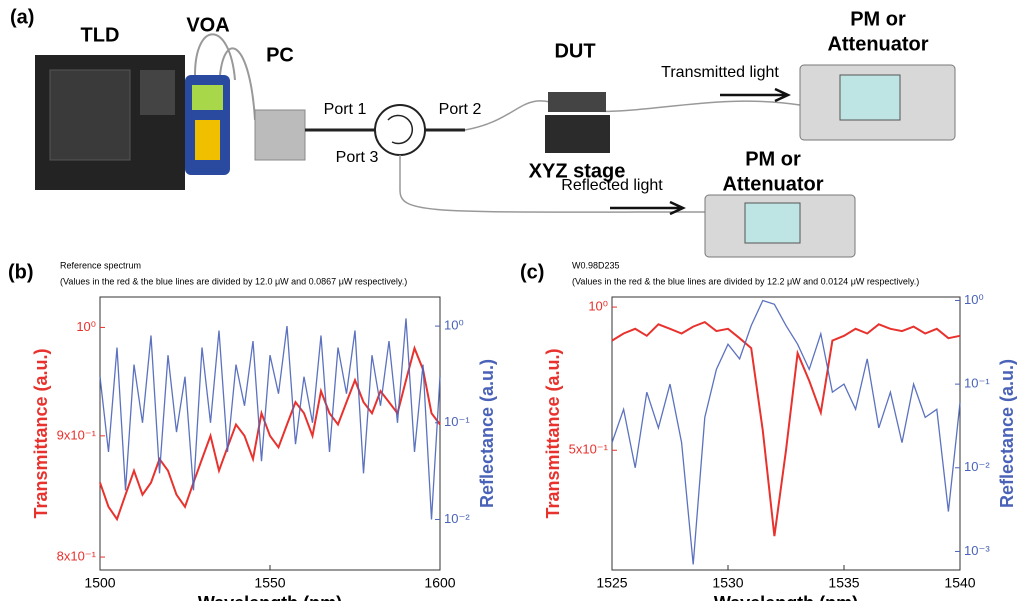  Describe the element at coordinates (207, 97) in the screenshot. I see `voa-screen` at that location.